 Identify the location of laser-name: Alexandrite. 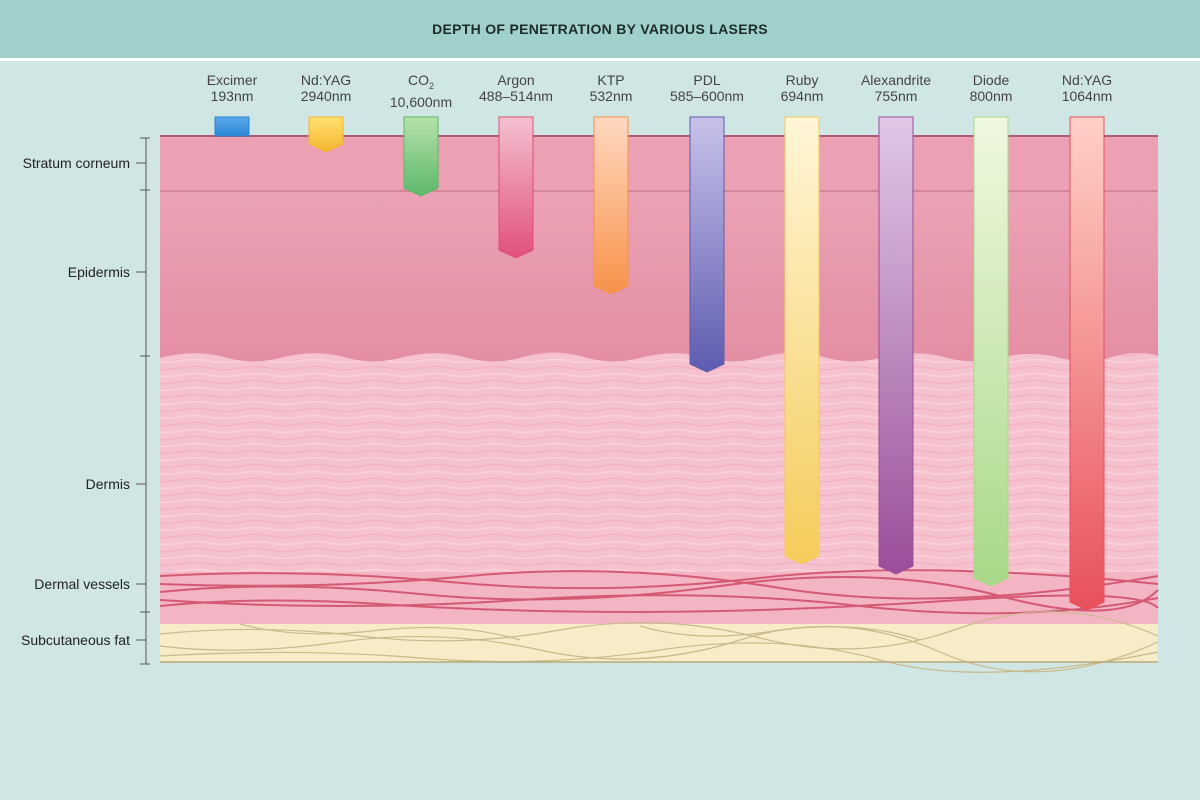
(896, 80).